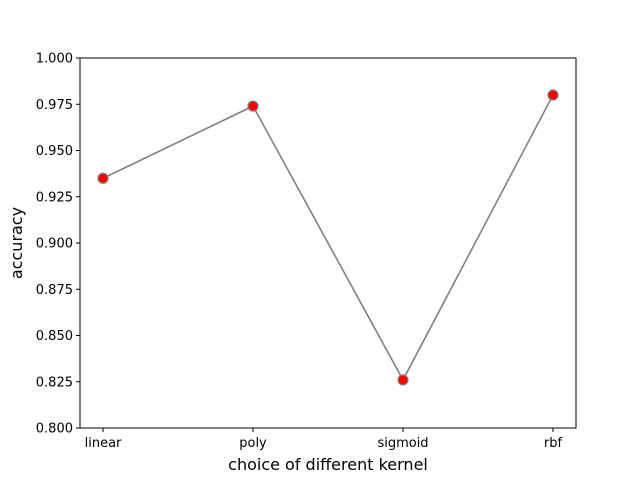  Describe the element at coordinates (403, 380) in the screenshot. I see `data-point-sigmoid` at that location.